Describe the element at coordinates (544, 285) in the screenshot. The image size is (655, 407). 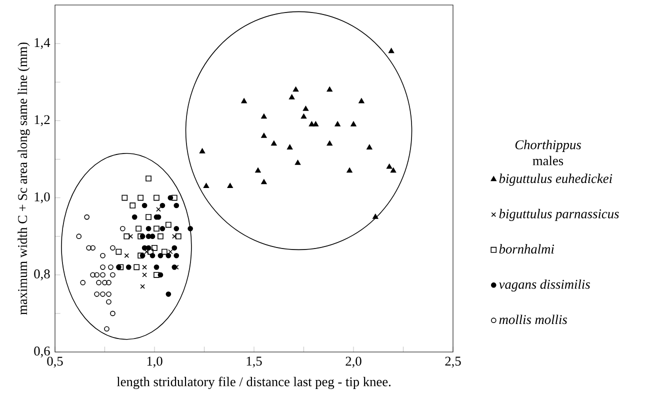
I see `legend-label: vagans dissimilis` at that location.